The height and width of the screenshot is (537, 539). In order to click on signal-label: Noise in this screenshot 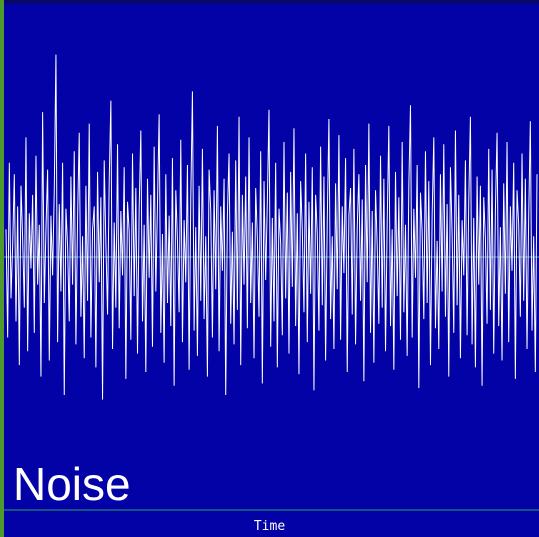, I will do `click(72, 484)`.